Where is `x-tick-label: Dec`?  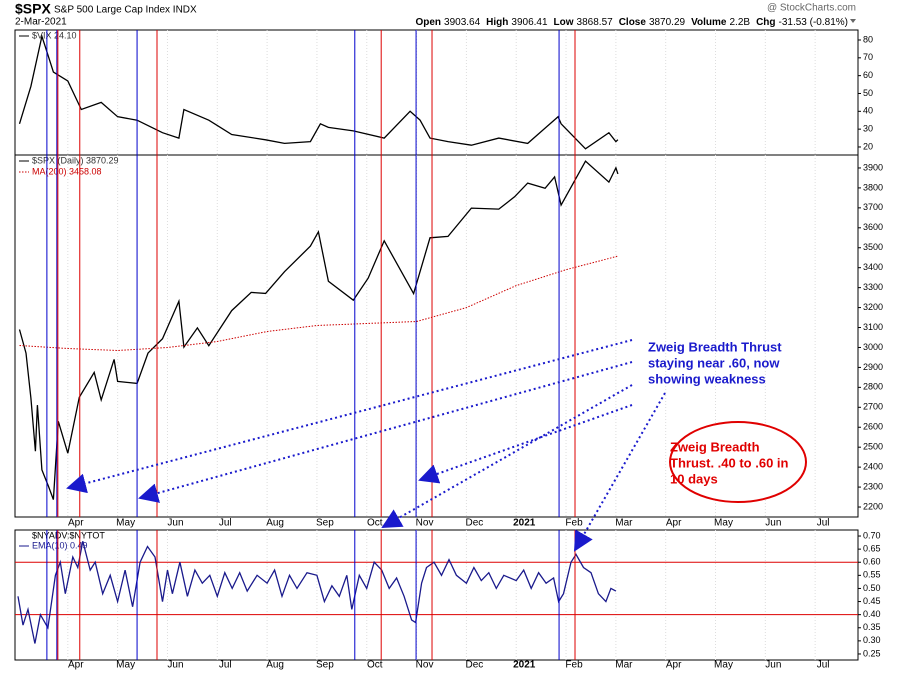
x-tick-label: Dec is located at coordinates (474, 523).